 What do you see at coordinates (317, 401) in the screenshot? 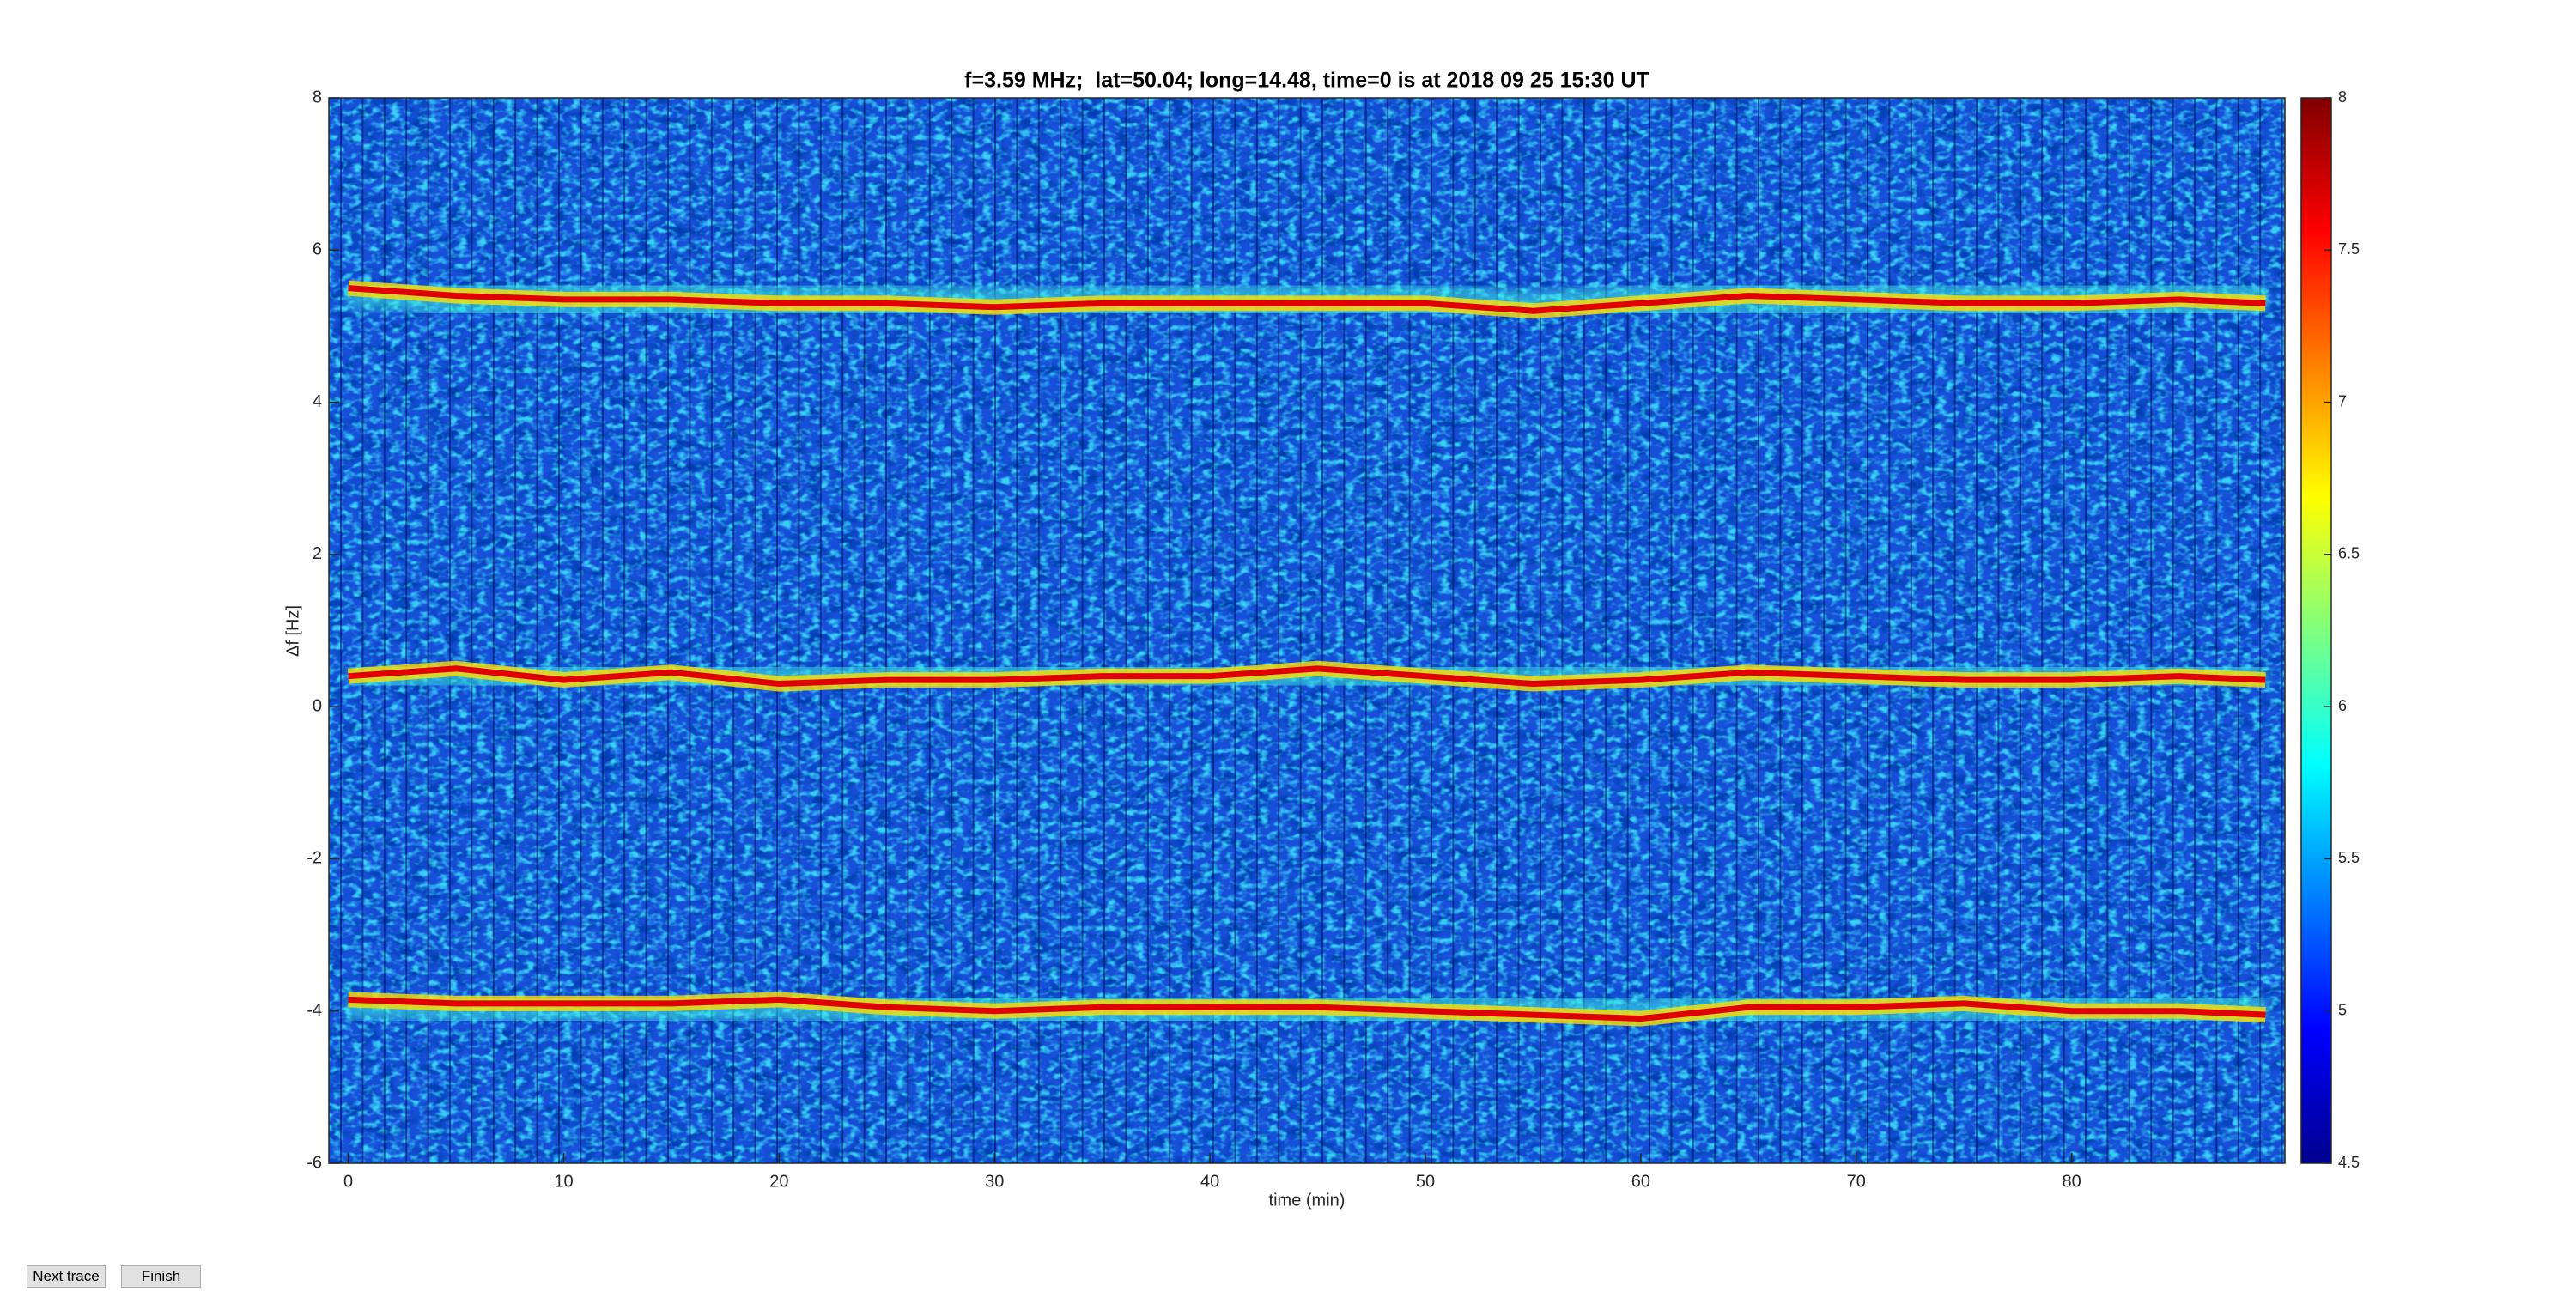
I see `y-tick-label: 4` at bounding box center [317, 401].